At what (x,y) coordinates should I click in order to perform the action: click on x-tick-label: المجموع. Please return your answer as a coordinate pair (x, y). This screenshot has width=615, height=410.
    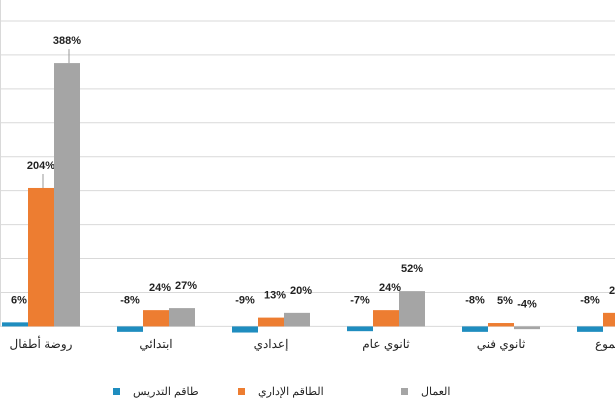
    Looking at the image, I should click on (605, 344).